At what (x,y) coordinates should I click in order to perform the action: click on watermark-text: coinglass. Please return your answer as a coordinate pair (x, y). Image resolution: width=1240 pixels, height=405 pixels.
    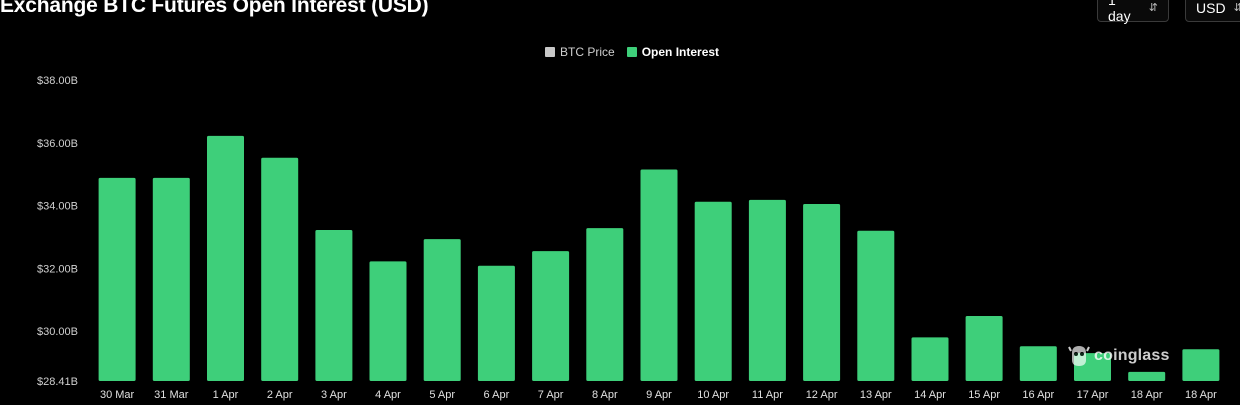
    Looking at the image, I should click on (1132, 355).